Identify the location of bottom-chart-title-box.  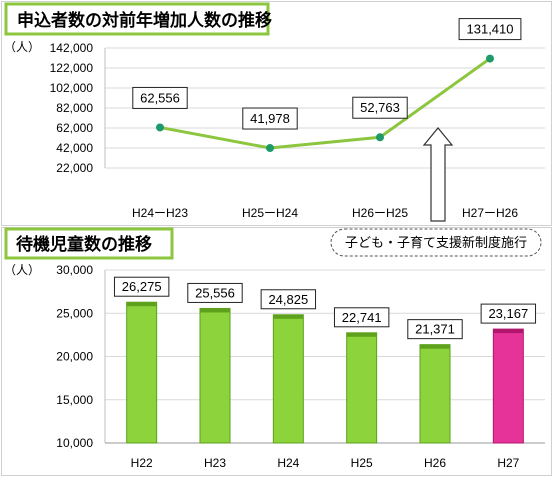
(89, 243).